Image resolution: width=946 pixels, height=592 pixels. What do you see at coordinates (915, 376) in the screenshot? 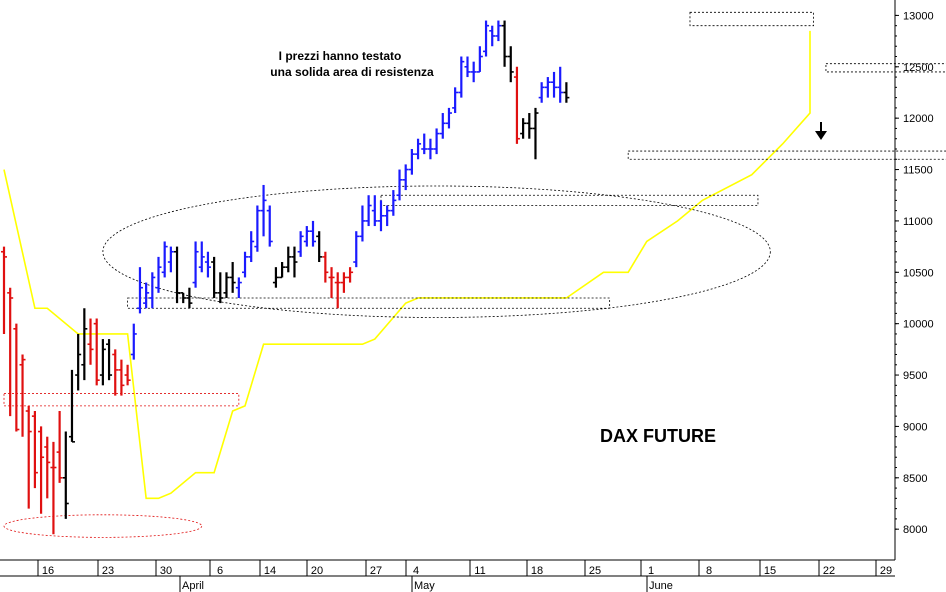
I see `y-tick-label: 9500` at bounding box center [915, 376].